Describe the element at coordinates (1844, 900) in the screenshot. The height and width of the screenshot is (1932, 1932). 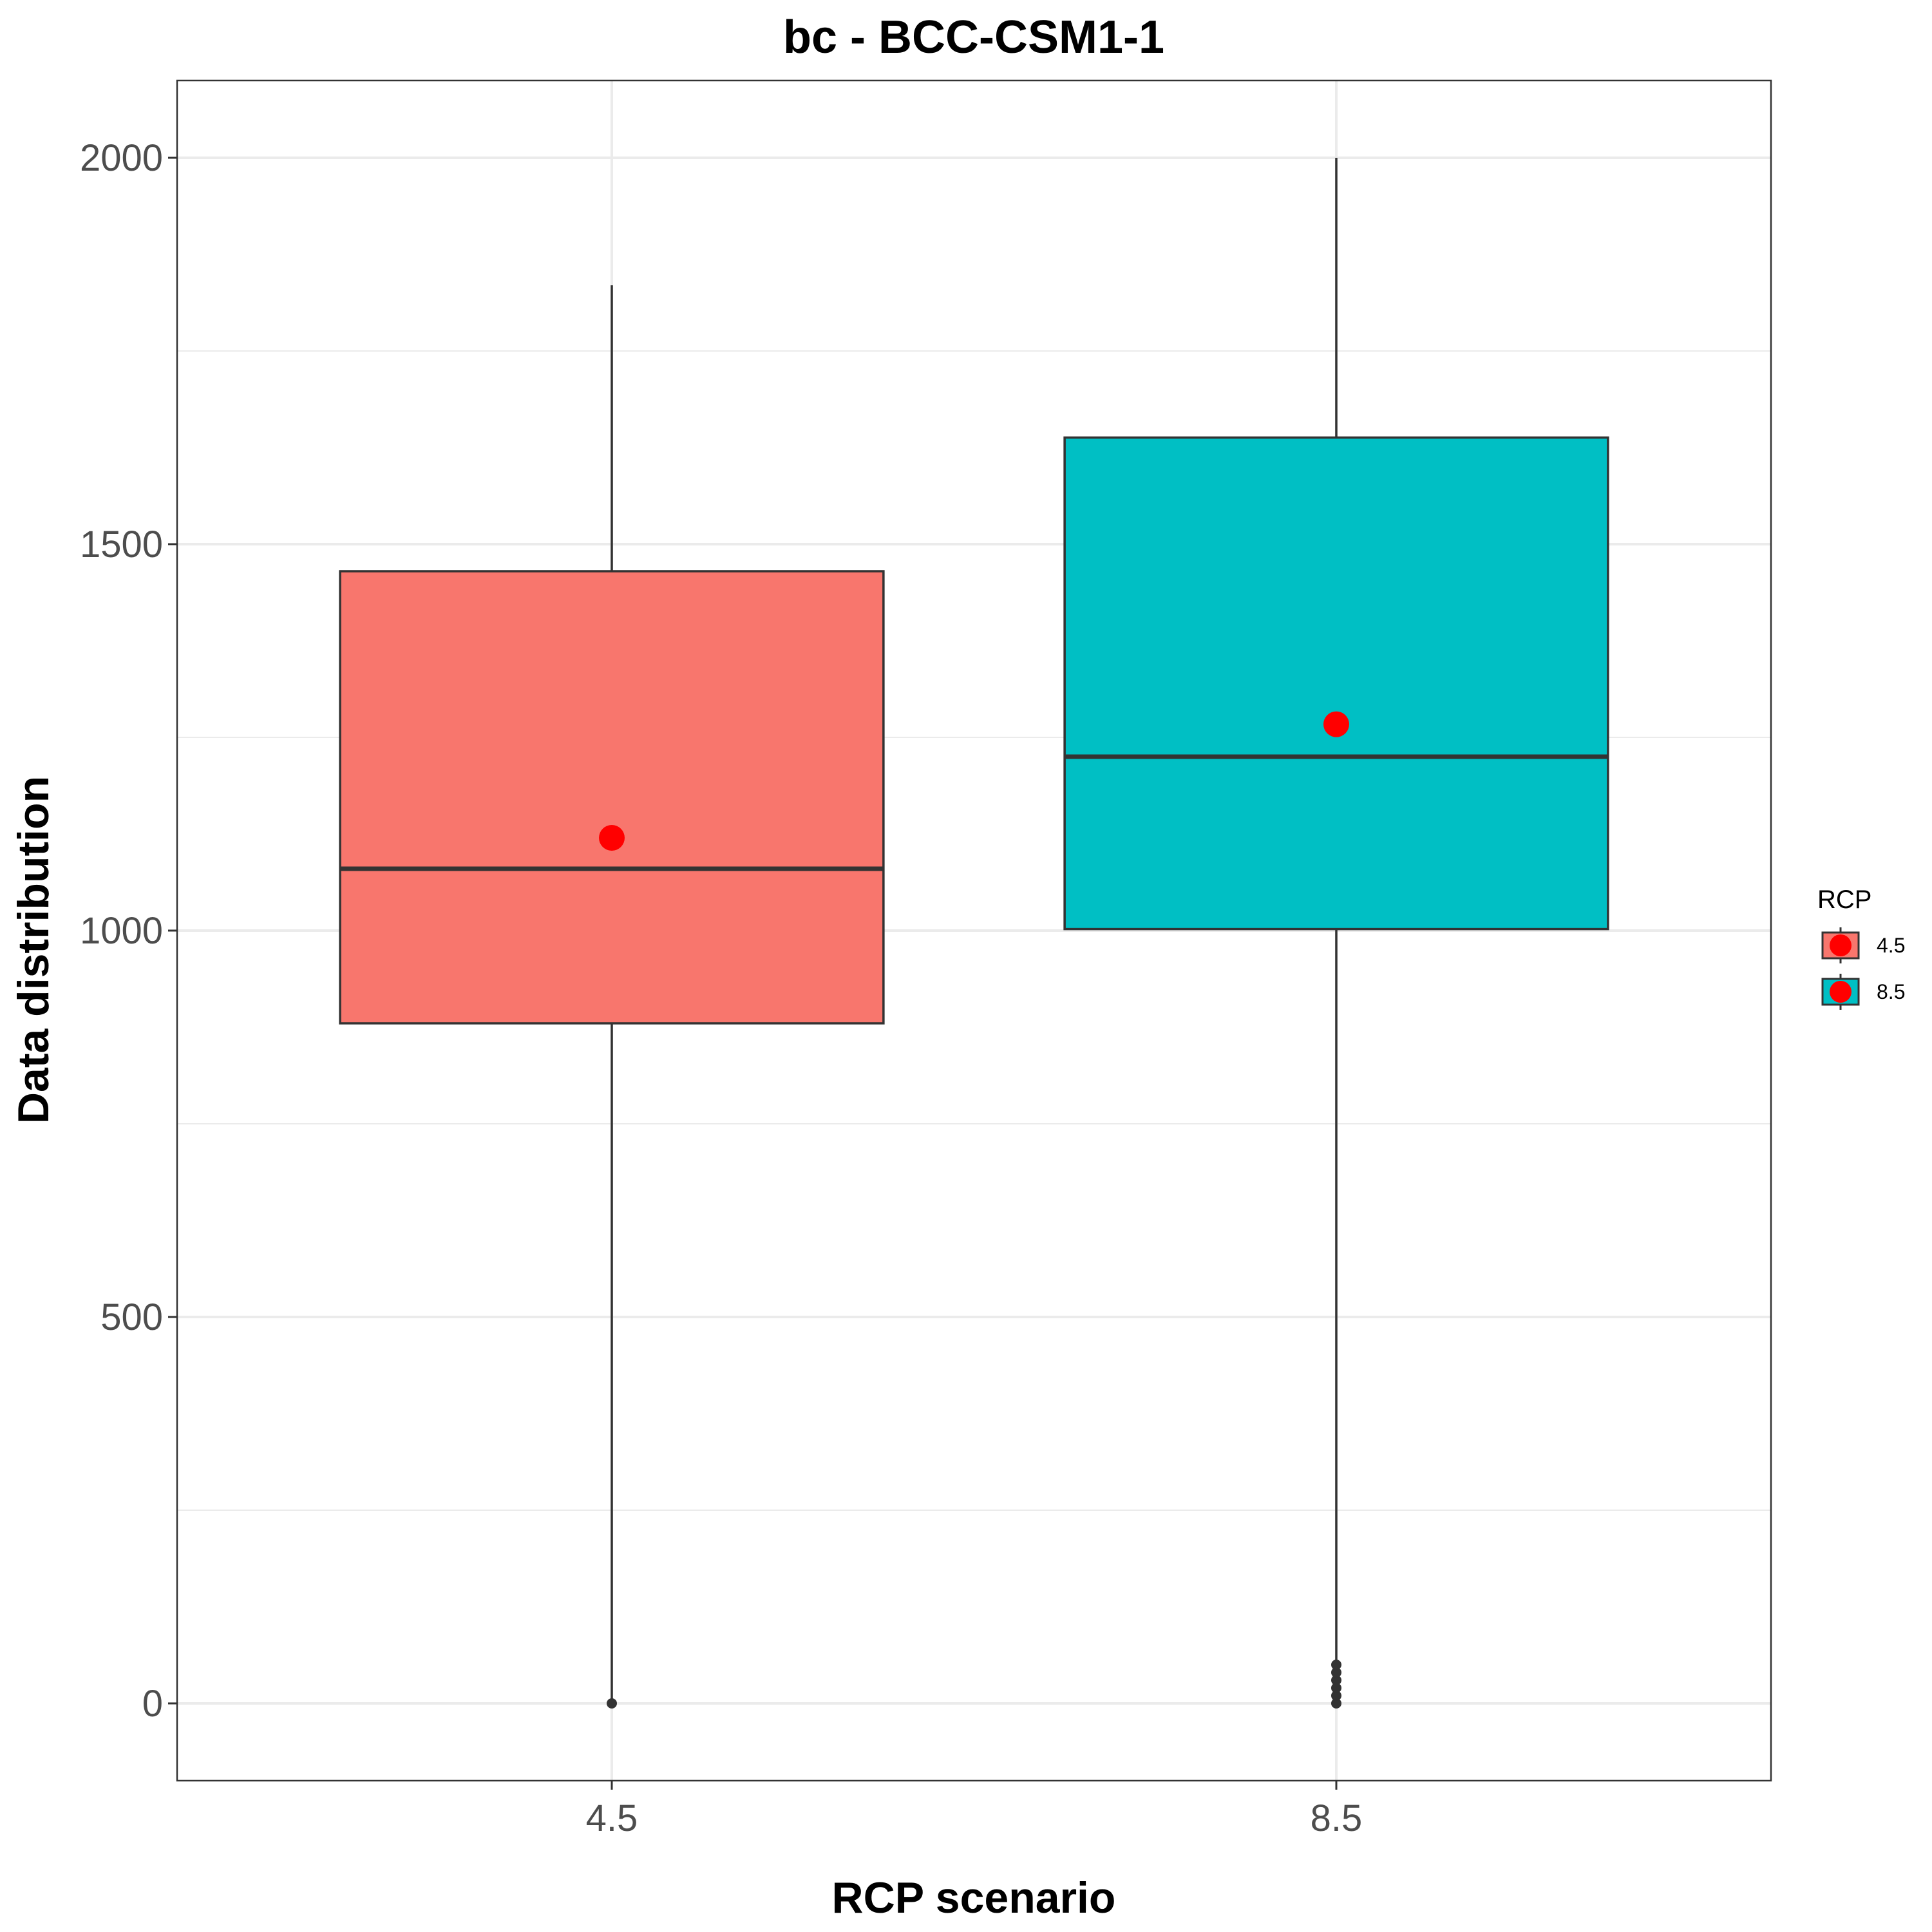
I see `legend-title: RCP` at that location.